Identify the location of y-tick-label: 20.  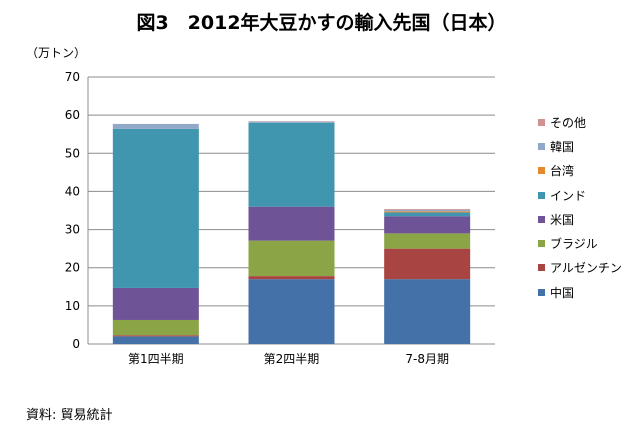
(72, 268).